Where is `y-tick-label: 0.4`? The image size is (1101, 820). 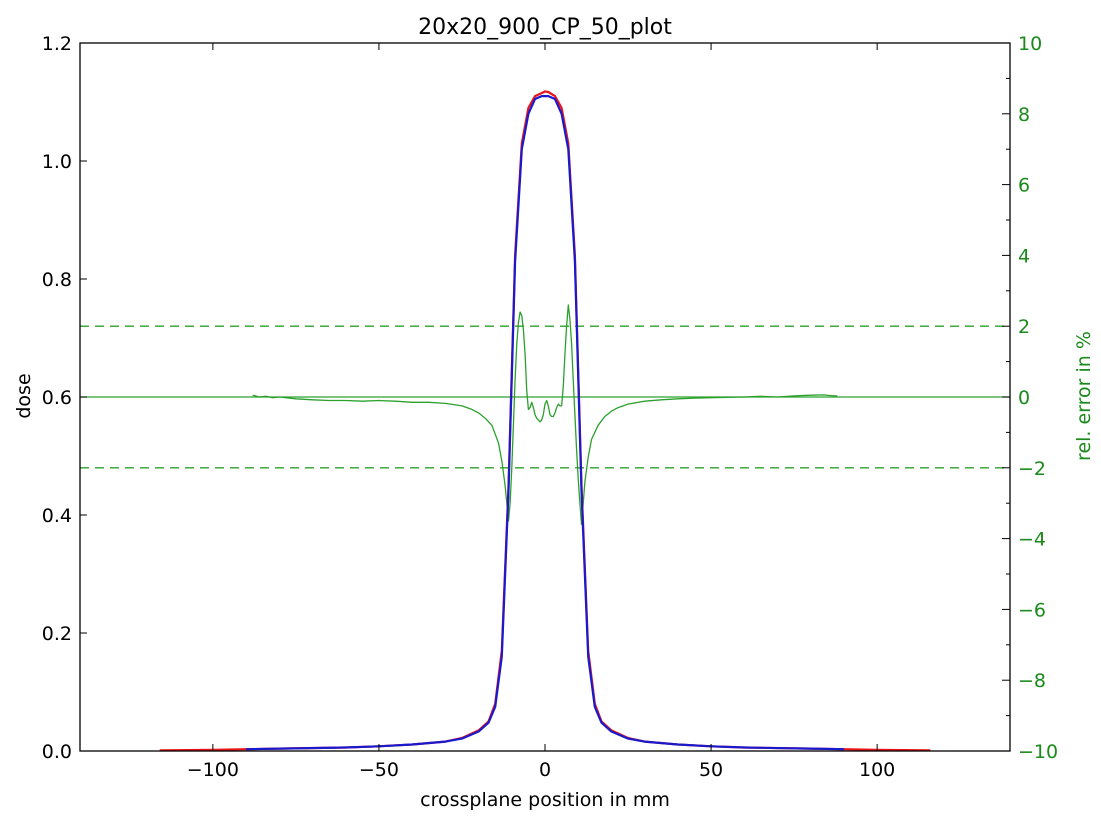
y-tick-label: 0.4 is located at coordinates (57, 516).